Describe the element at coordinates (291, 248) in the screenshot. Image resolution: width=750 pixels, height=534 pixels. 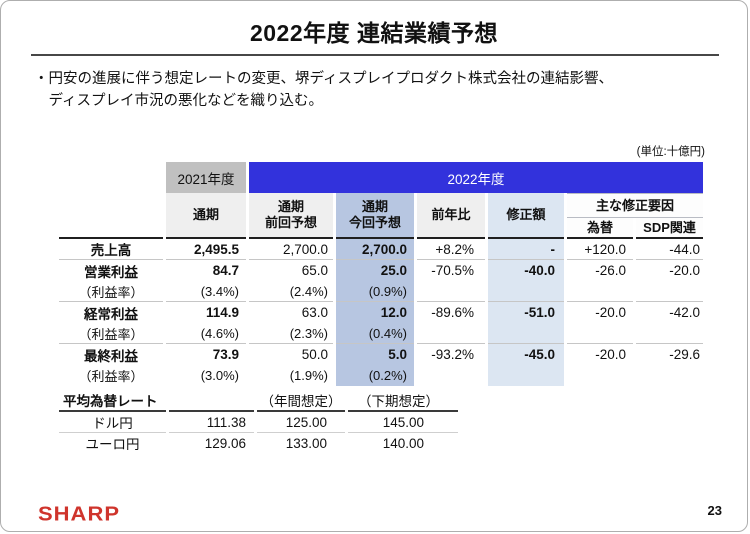
I see `cell-prev: 2,700.0` at that location.